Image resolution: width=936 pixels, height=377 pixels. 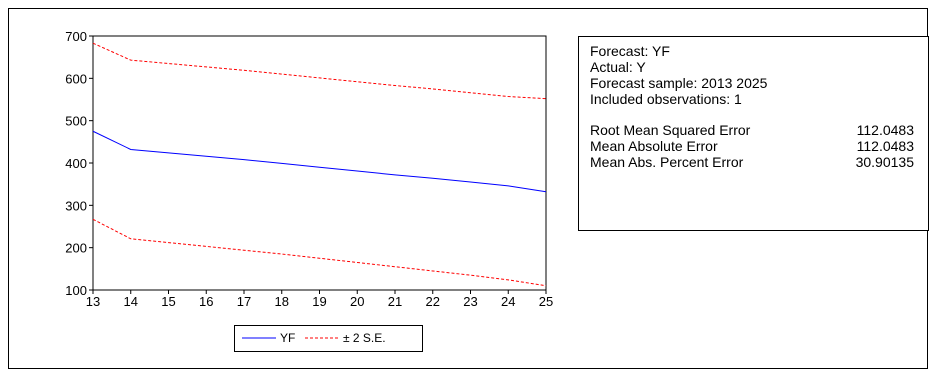 What do you see at coordinates (884, 162) in the screenshot?
I see `mape-value: 30.90135` at bounding box center [884, 162].